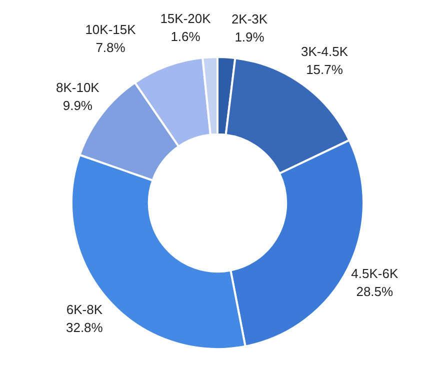 The width and height of the screenshot is (435, 391). I want to click on slice-label: 2K-3K, so click(249, 18).